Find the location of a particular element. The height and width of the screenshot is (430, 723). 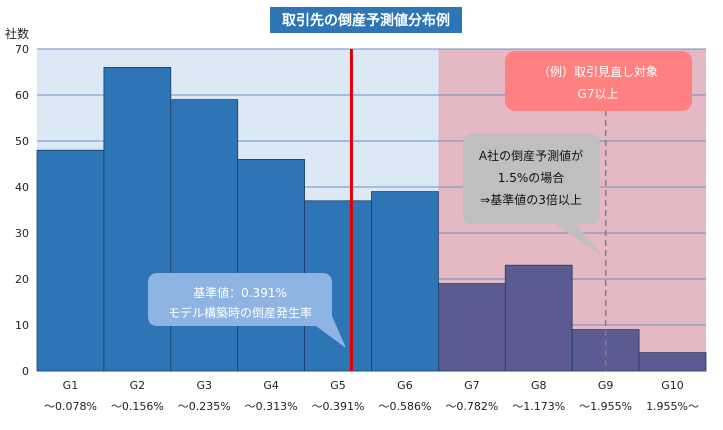

y-tick-label-60: 60 is located at coordinates (22, 95).